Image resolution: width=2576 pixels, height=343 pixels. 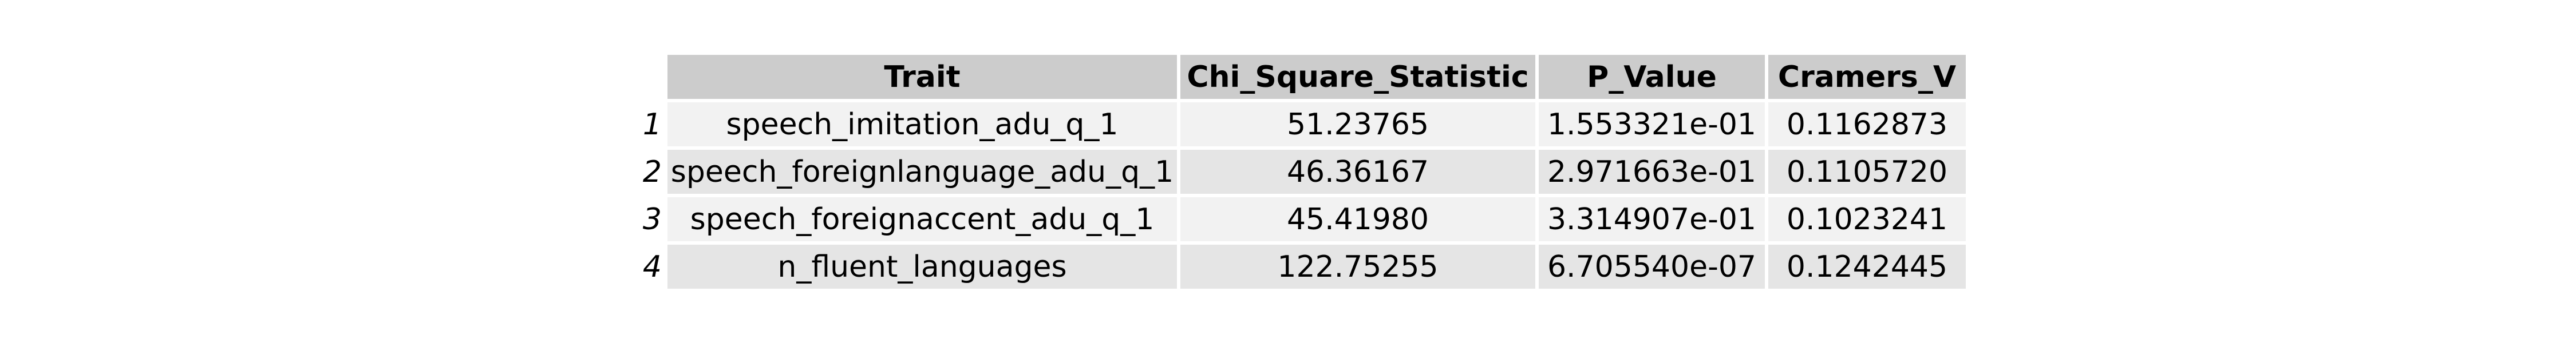 I want to click on p-value-cell: 6.705540e-07, so click(x=1652, y=267).